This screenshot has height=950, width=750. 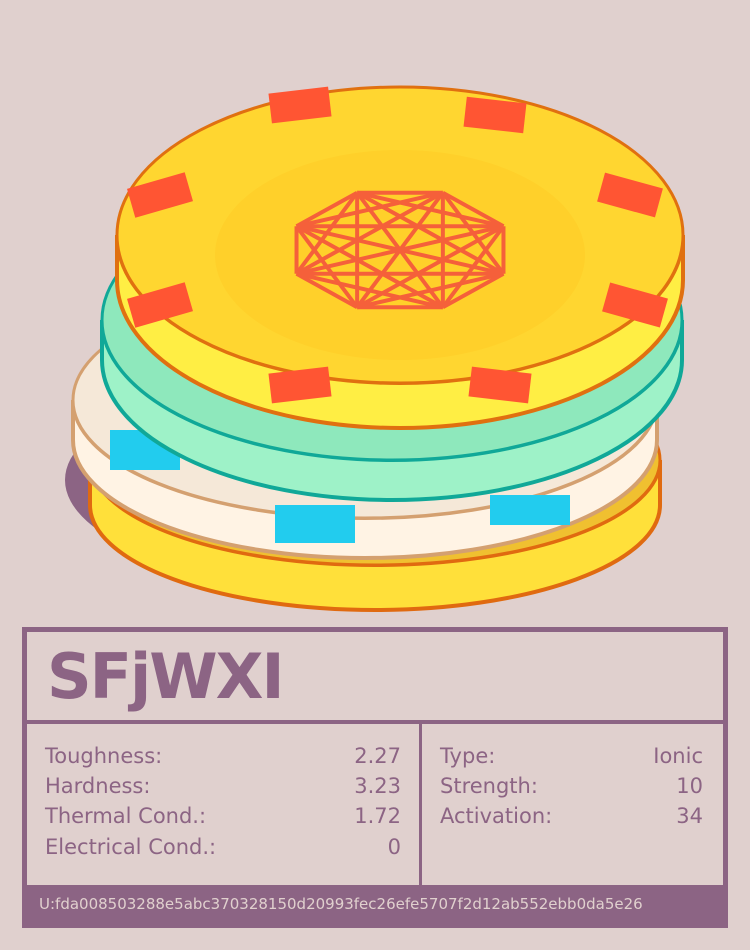 What do you see at coordinates (571, 819) in the screenshot?
I see `stat-row: Activation: 34` at bounding box center [571, 819].